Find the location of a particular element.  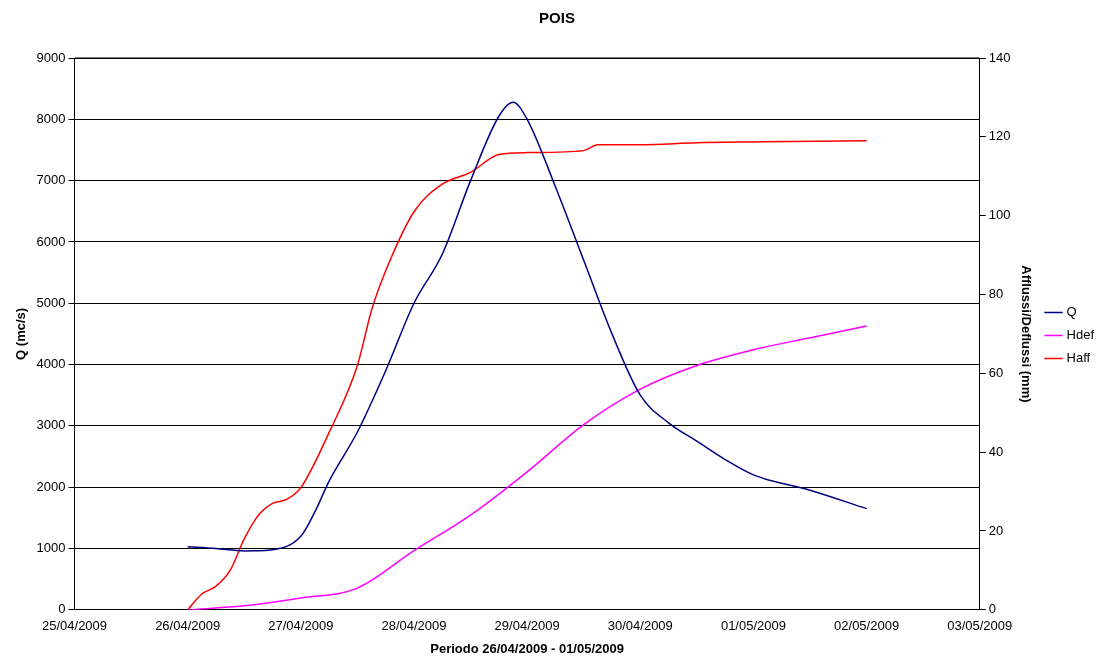

x-tick-label: 27/04/2009 is located at coordinates (301, 626).